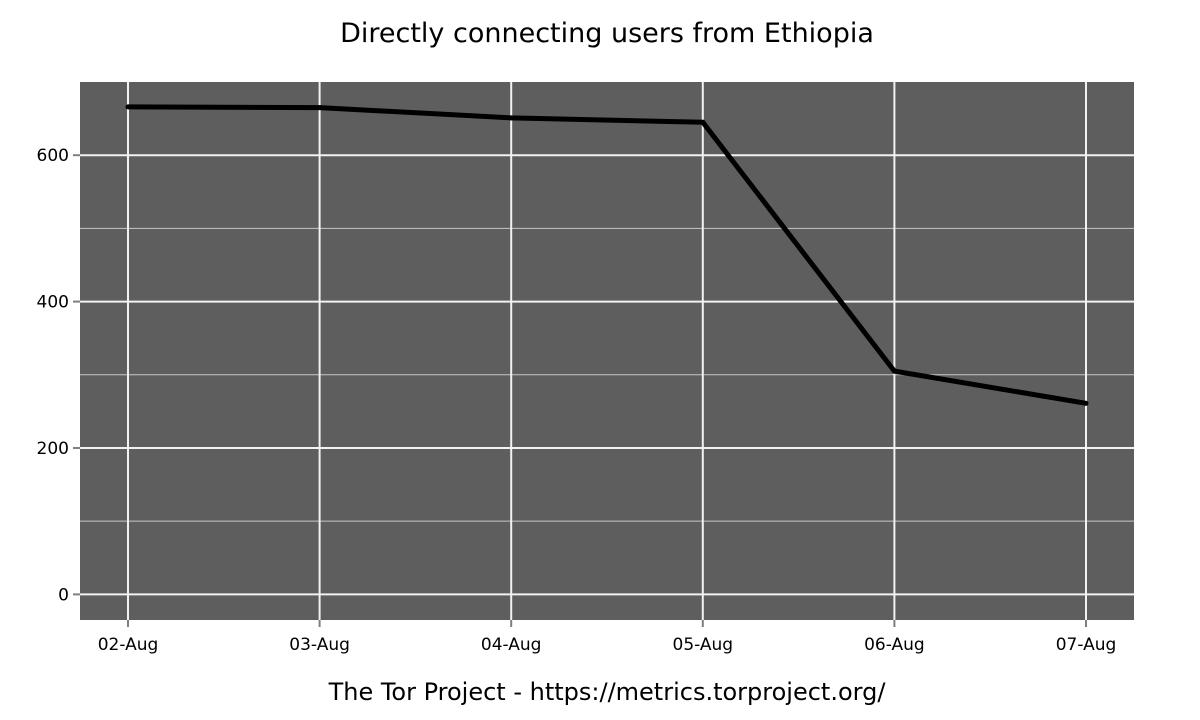 The image size is (1200, 720). I want to click on x-tick-label: 05-Aug, so click(703, 645).